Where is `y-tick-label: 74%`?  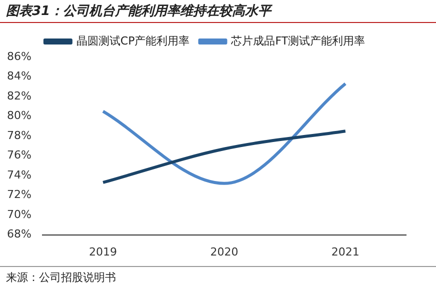
y-tick-label: 74% is located at coordinates (19, 175).